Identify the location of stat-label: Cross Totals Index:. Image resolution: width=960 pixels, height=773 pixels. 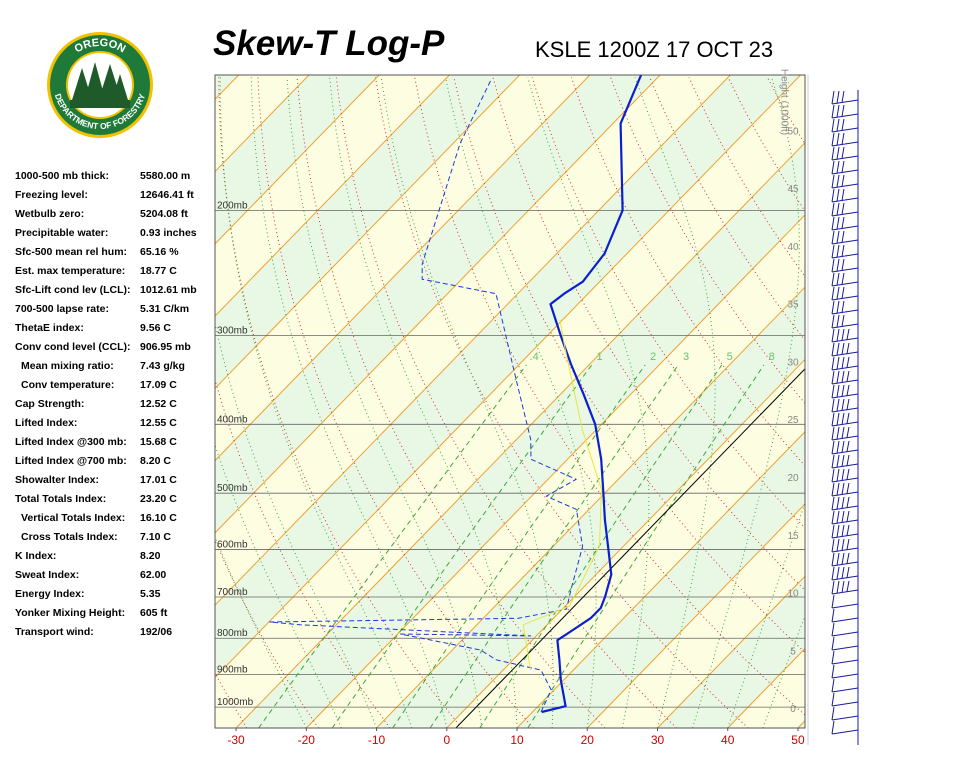
(69, 537).